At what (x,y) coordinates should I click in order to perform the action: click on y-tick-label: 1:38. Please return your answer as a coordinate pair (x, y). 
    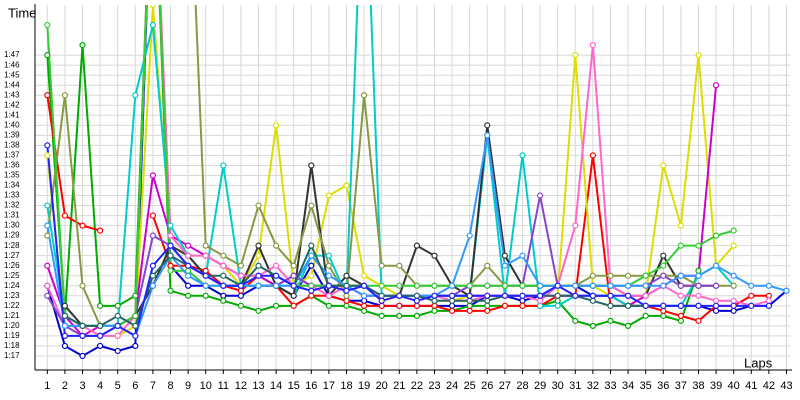
    Looking at the image, I should click on (12, 144).